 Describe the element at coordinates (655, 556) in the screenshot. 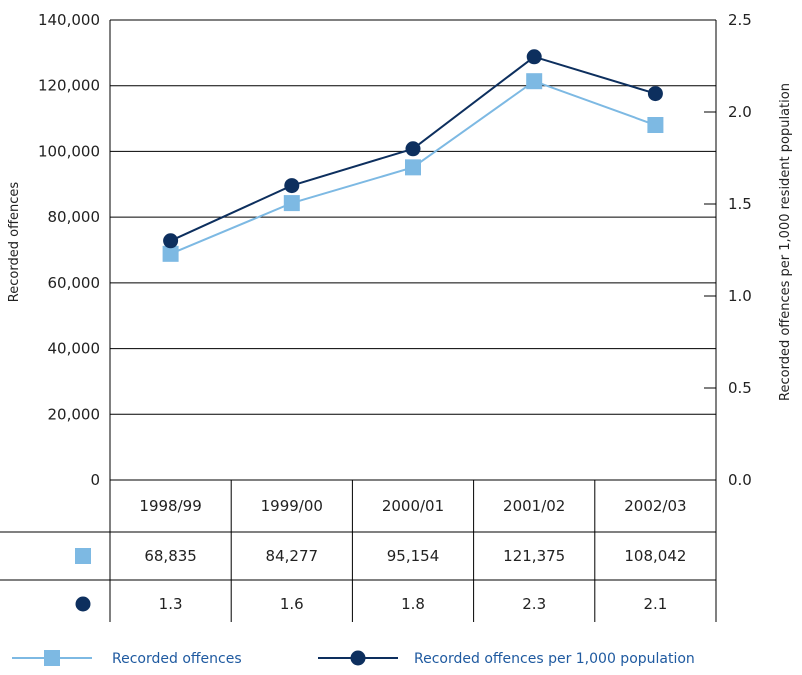

I see `table-value: 108,042` at that location.